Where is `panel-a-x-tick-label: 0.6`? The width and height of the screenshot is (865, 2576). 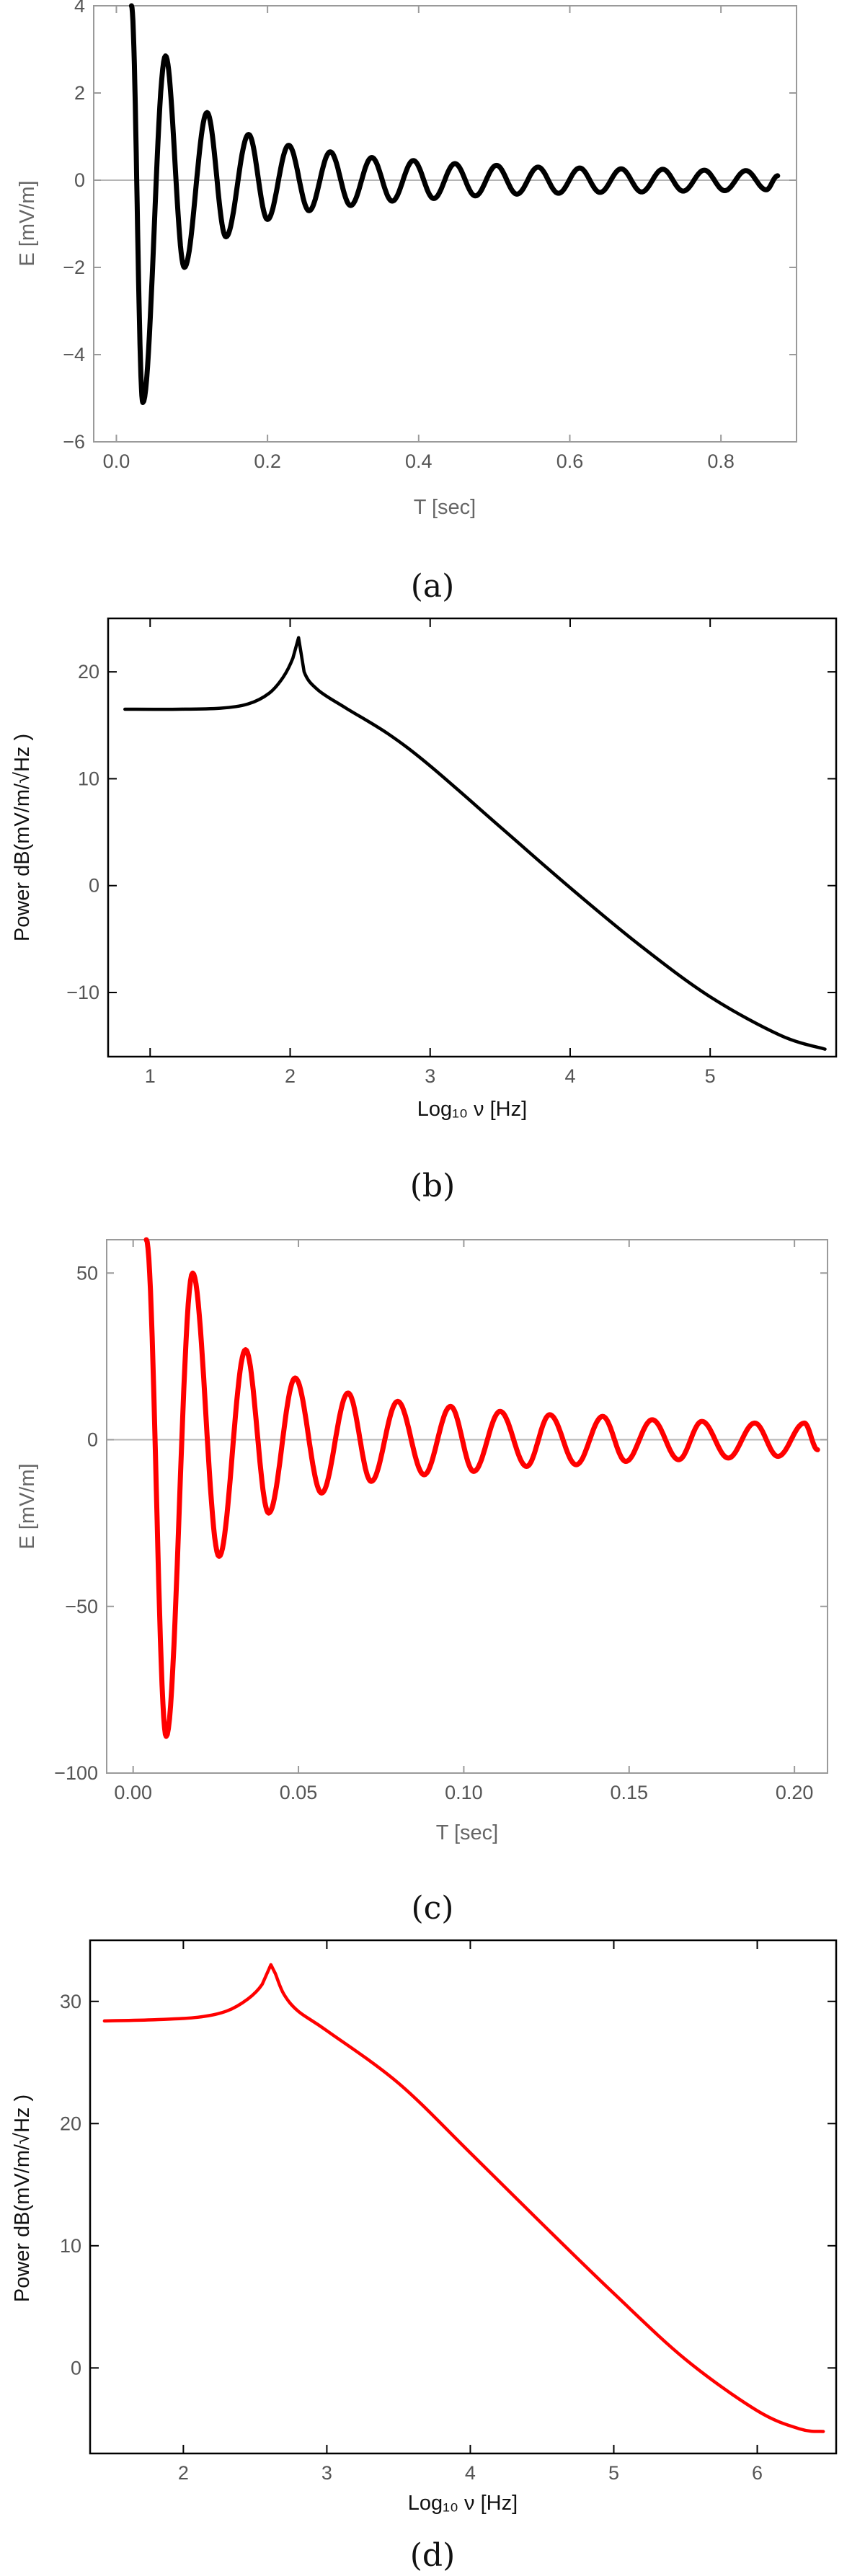
panel-a-x-tick-label: 0.6 is located at coordinates (570, 461).